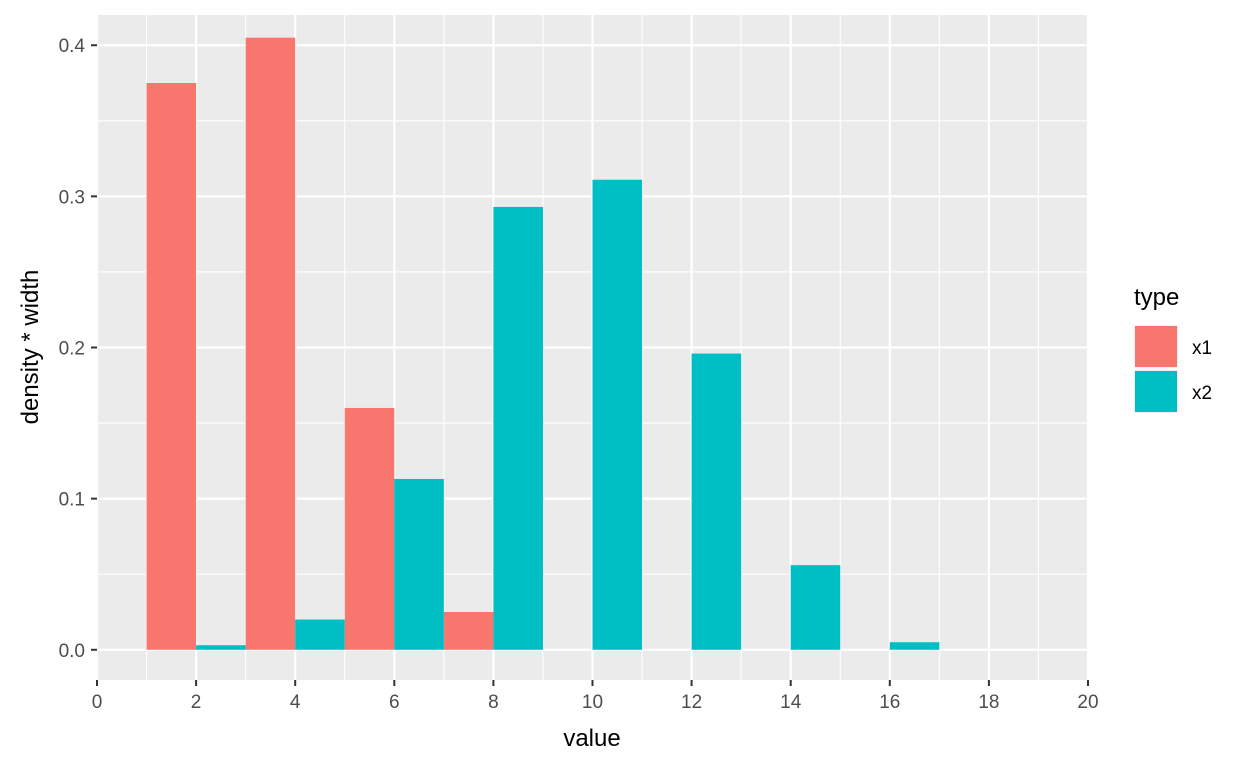 The height and width of the screenshot is (773, 1248). I want to click on y-tick-label: 0.3, so click(72, 197).